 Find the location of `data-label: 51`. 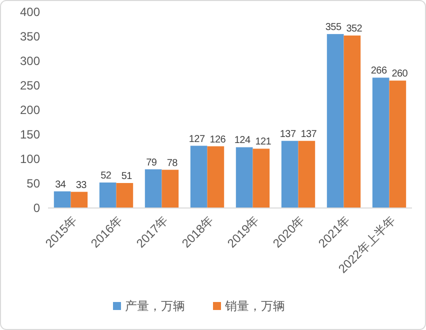

data-label: 51 is located at coordinates (127, 176).